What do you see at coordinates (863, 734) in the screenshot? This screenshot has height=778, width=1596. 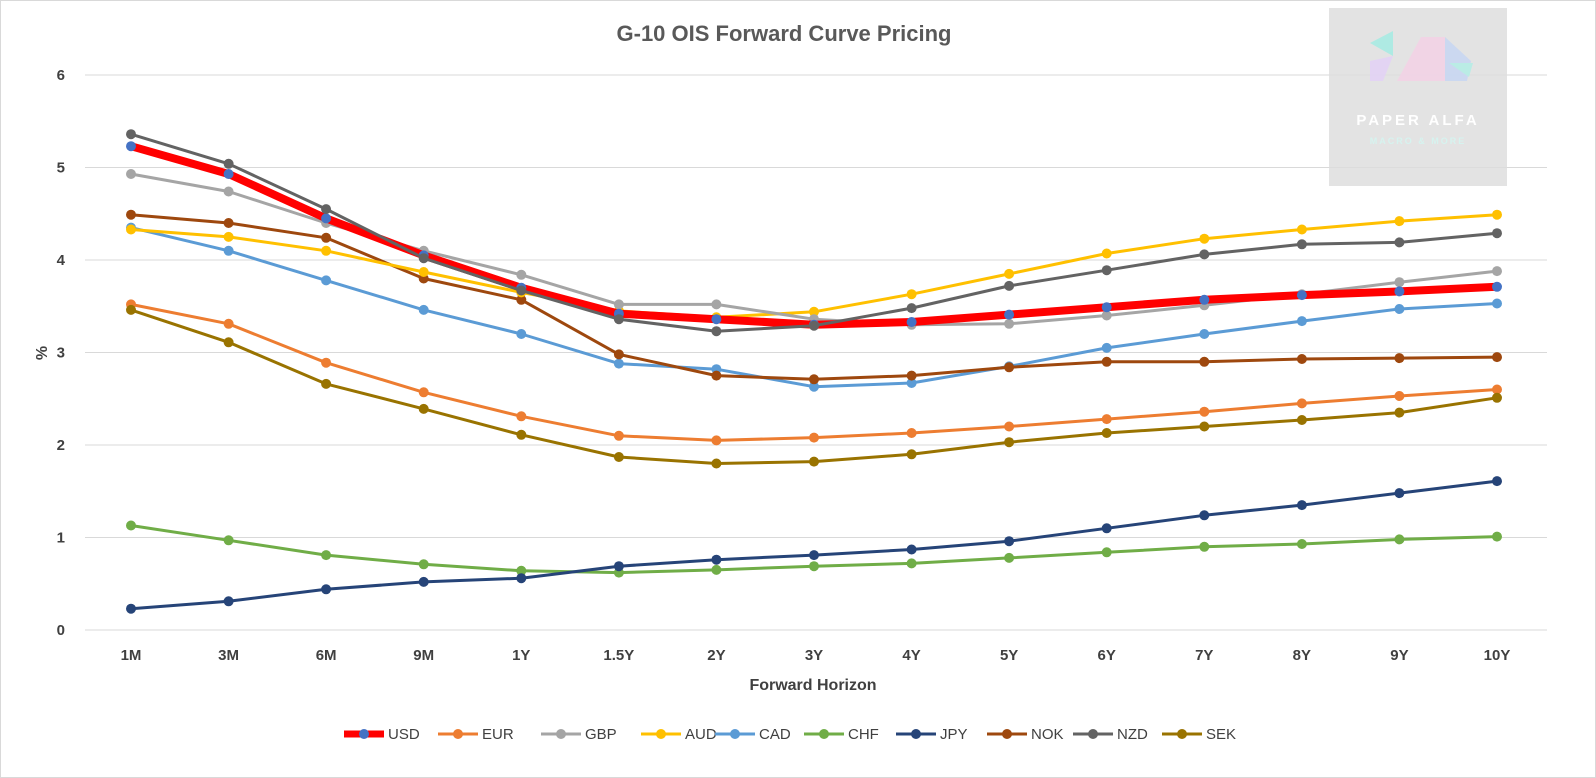 I see `legend-label-chf: CHF` at bounding box center [863, 734].